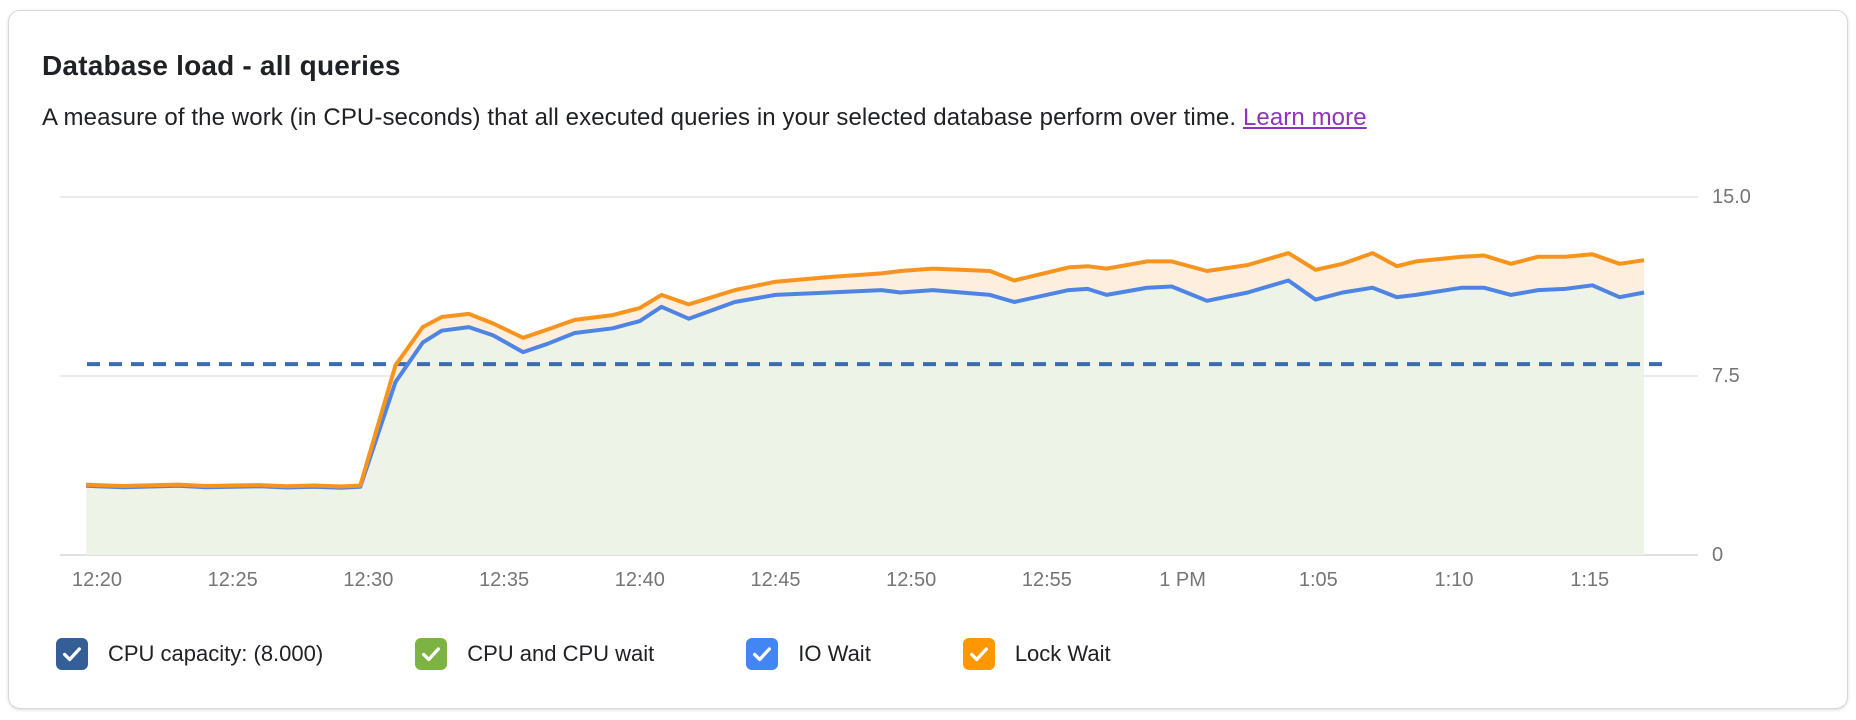 This screenshot has height=720, width=1856. I want to click on legend-item: CPU capacity: (8.000), so click(189, 654).